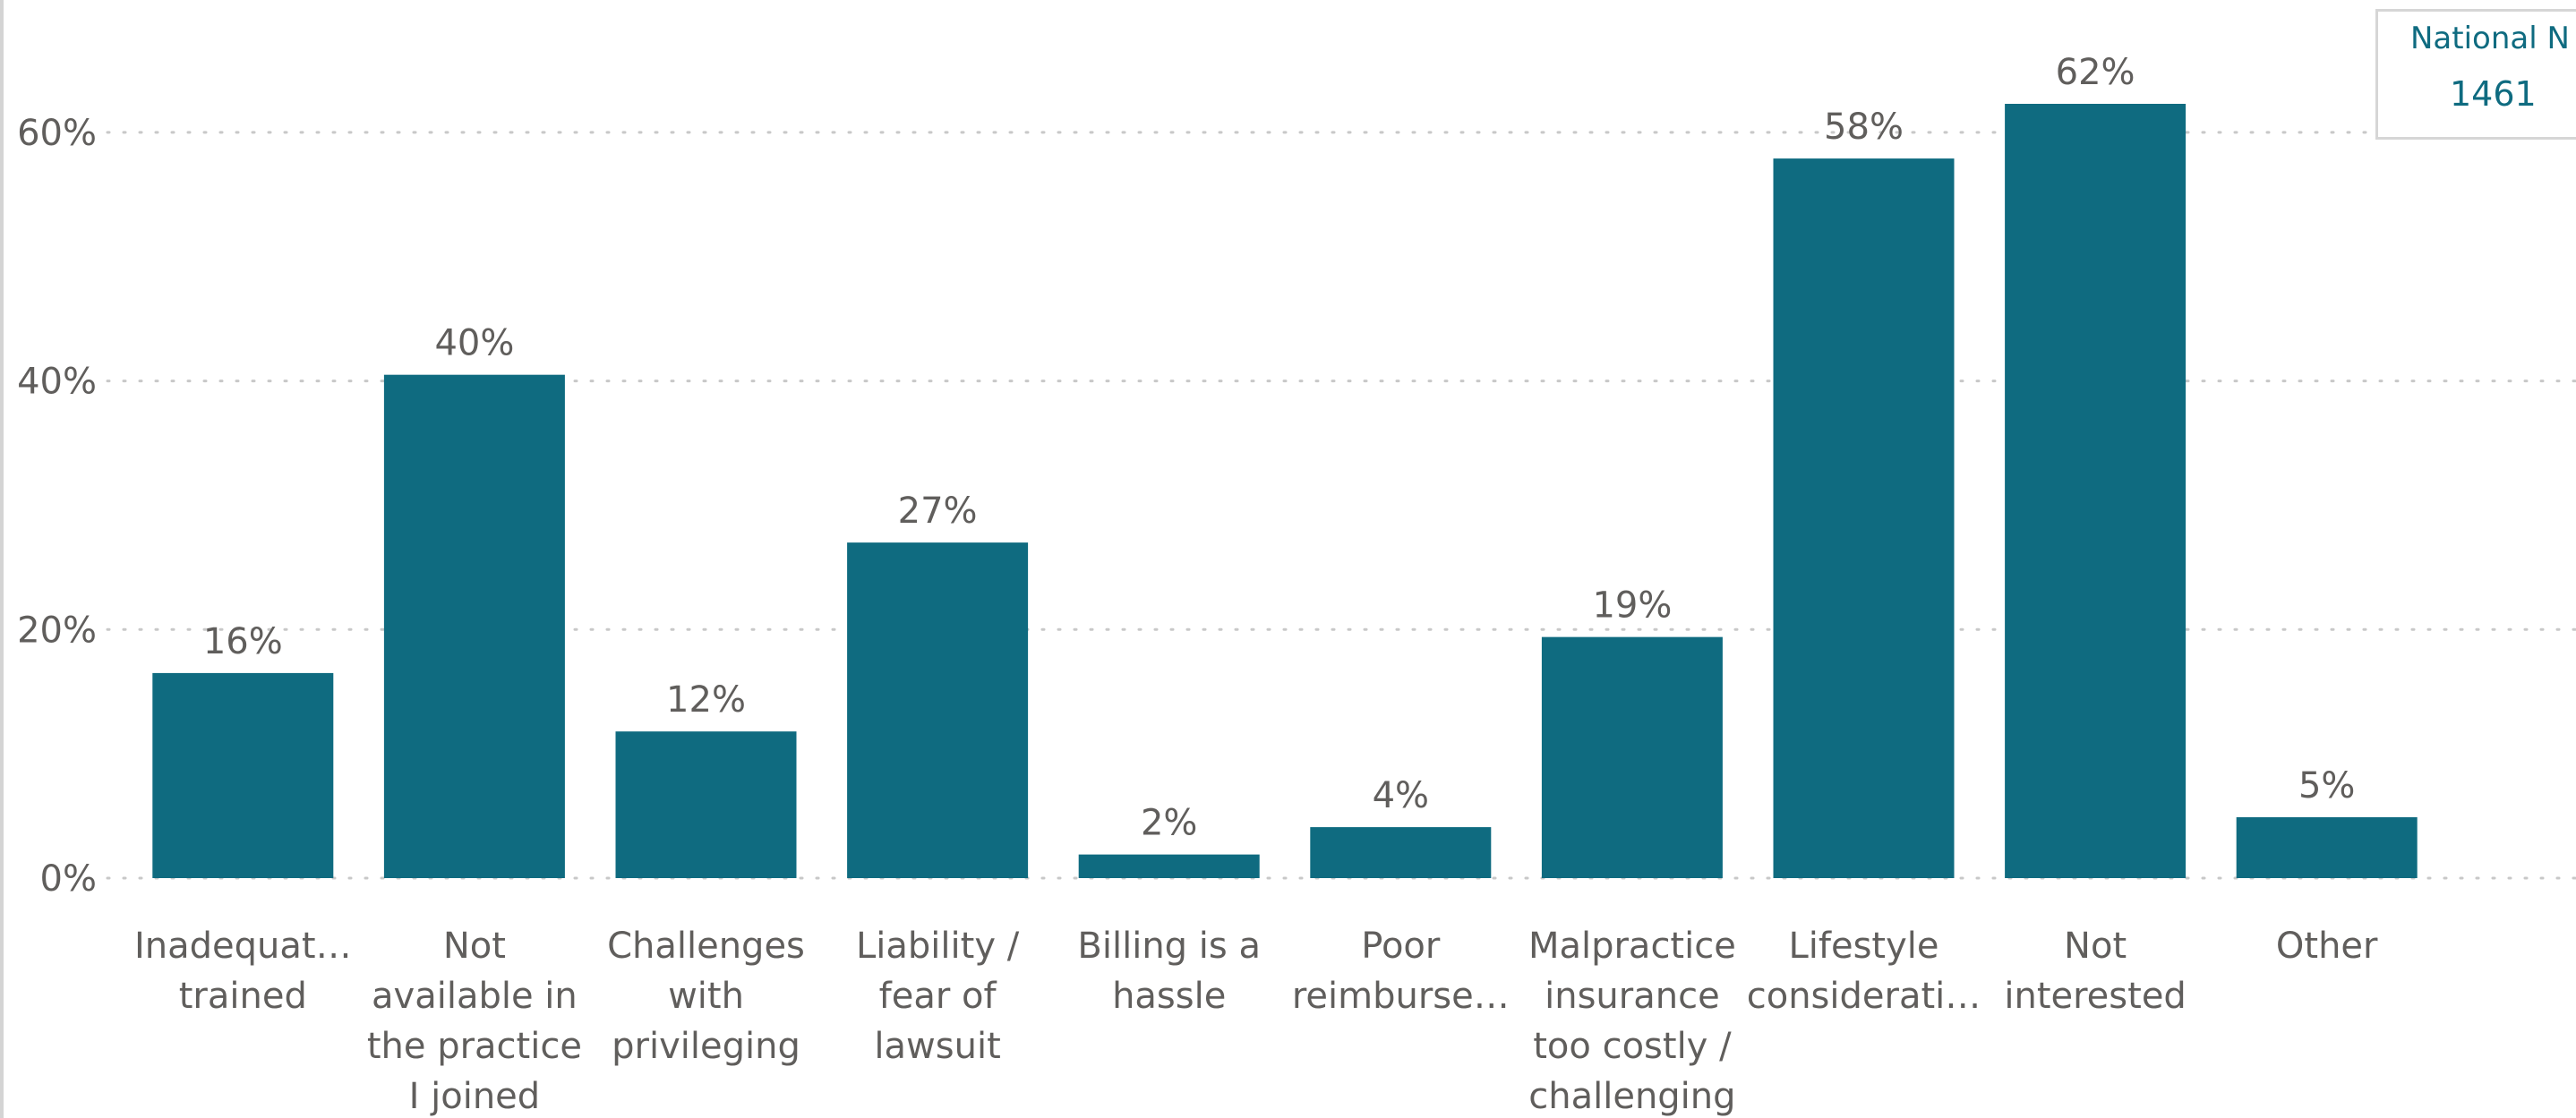  Describe the element at coordinates (706, 1046) in the screenshot. I see `category-label-line: privileging` at that location.